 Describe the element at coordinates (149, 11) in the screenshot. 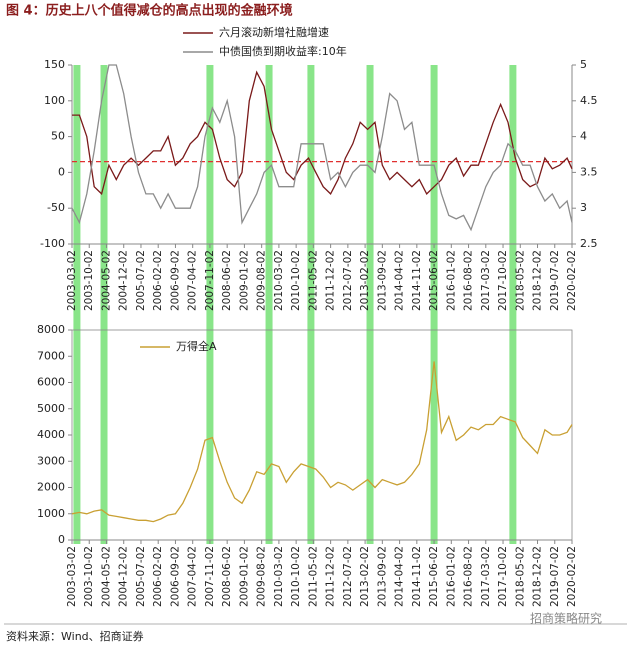

I see `figure-title: 图 4：历史上八个值得减仓的高点出现的金融环境` at that location.